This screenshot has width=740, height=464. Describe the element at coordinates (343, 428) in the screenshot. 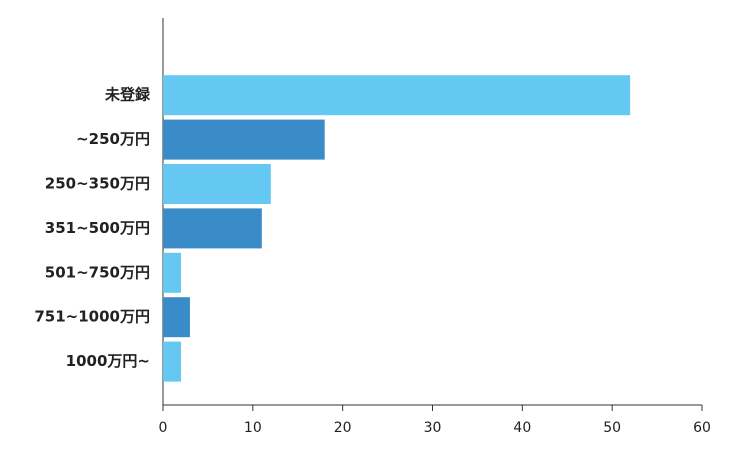

I see `x-tick-label: 20` at that location.